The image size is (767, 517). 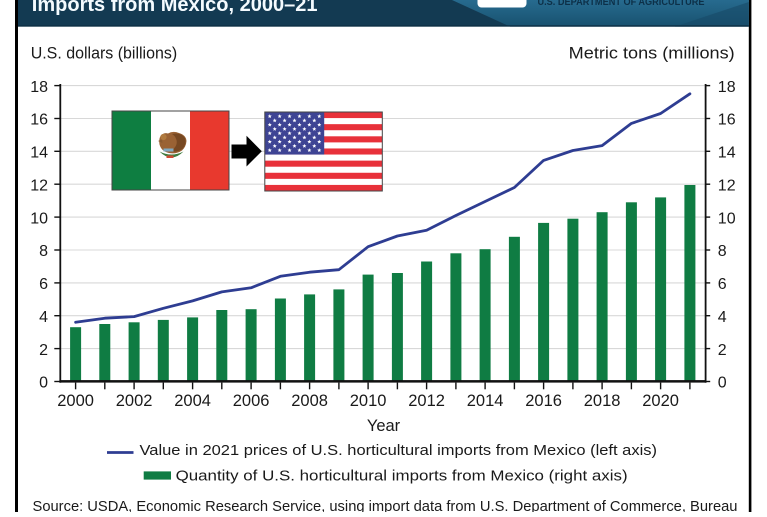 What do you see at coordinates (621, 4) in the screenshot?
I see `svg-text: U.S. DEPARTMENT OF AGRICULTURE` at bounding box center [621, 4].